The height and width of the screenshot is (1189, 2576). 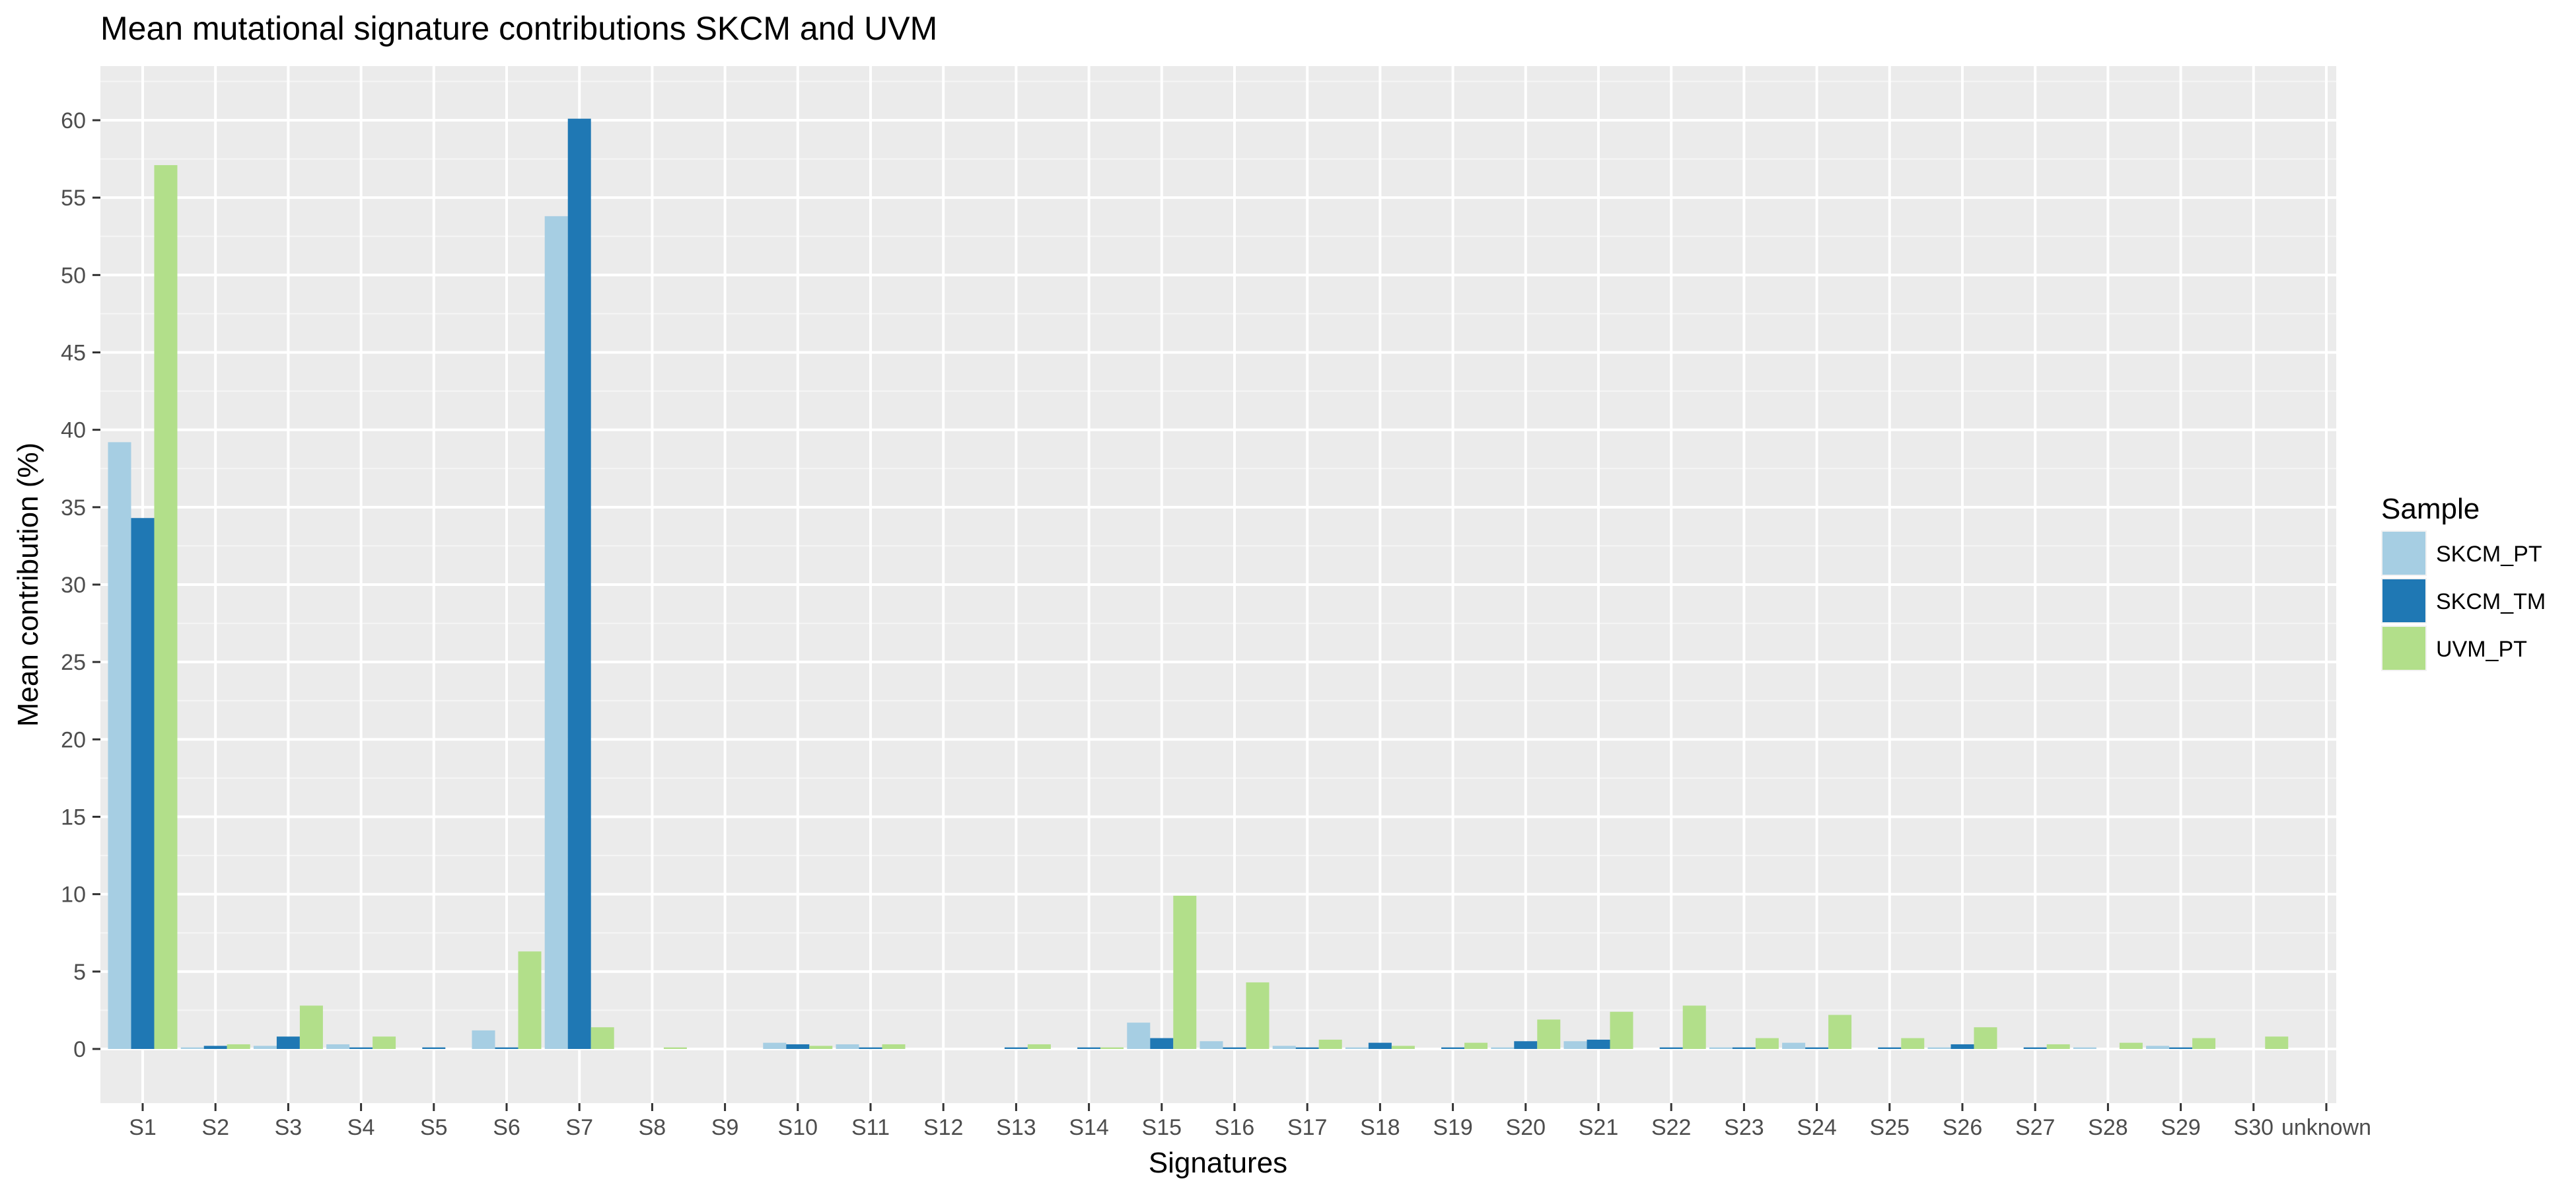 What do you see at coordinates (74, 508) in the screenshot?
I see `y-tick-label: 35` at bounding box center [74, 508].